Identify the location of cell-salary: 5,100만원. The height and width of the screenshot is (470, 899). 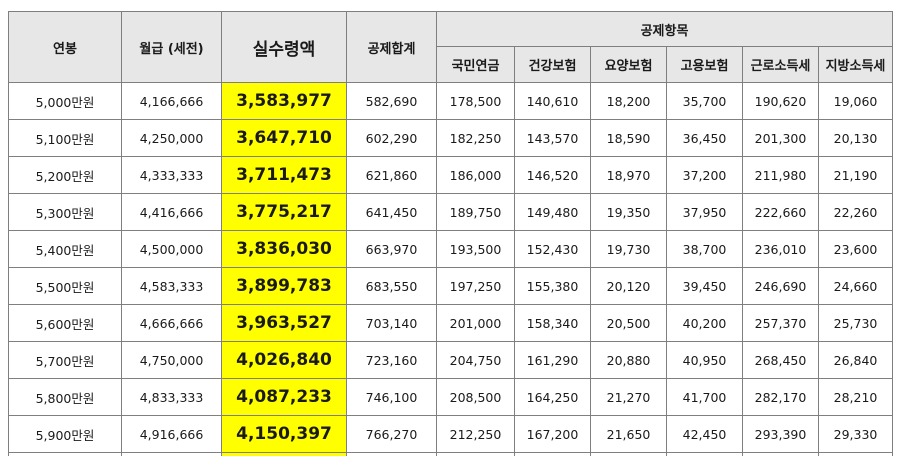
(65, 138).